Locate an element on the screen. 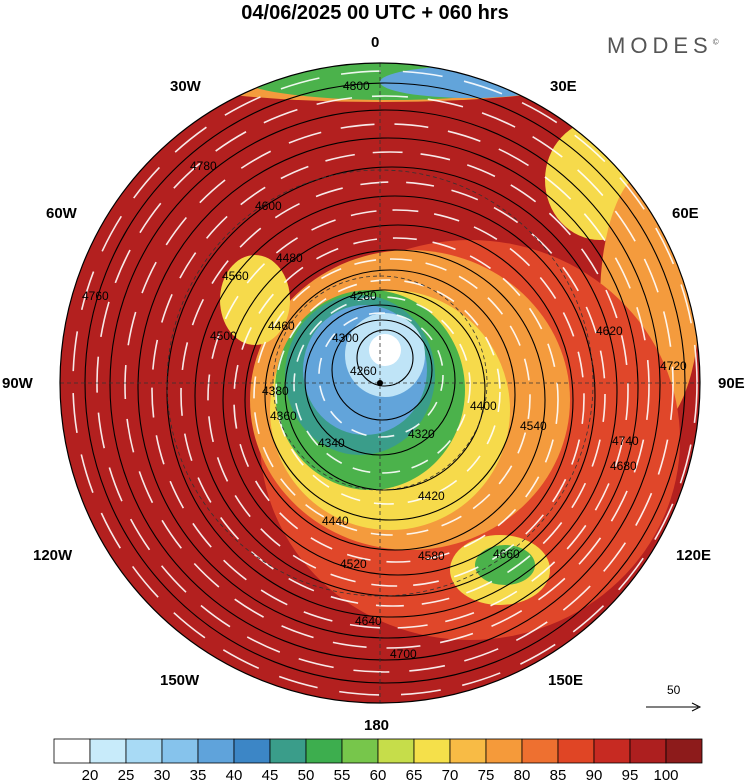  contour-label: 4400 is located at coordinates (483, 406).